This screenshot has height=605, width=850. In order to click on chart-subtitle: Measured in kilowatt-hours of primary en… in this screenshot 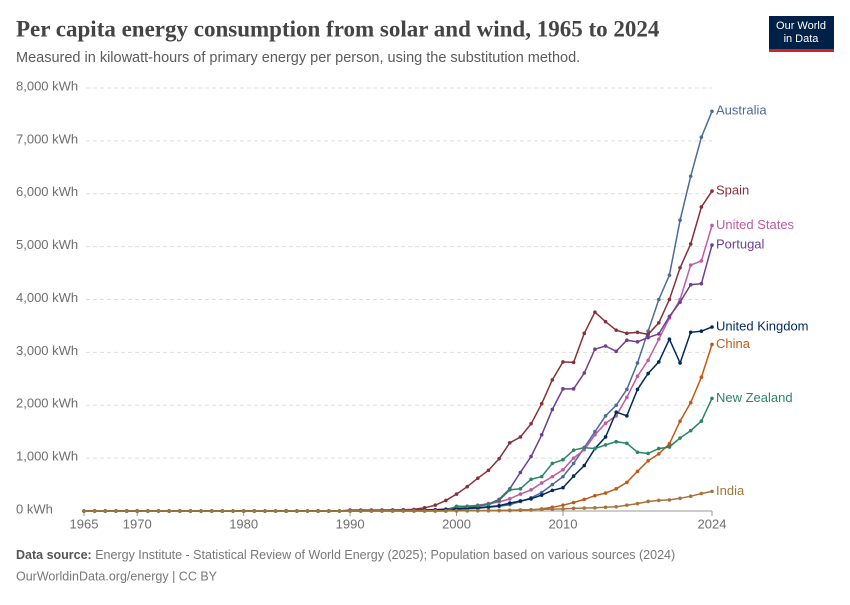, I will do `click(298, 58)`.